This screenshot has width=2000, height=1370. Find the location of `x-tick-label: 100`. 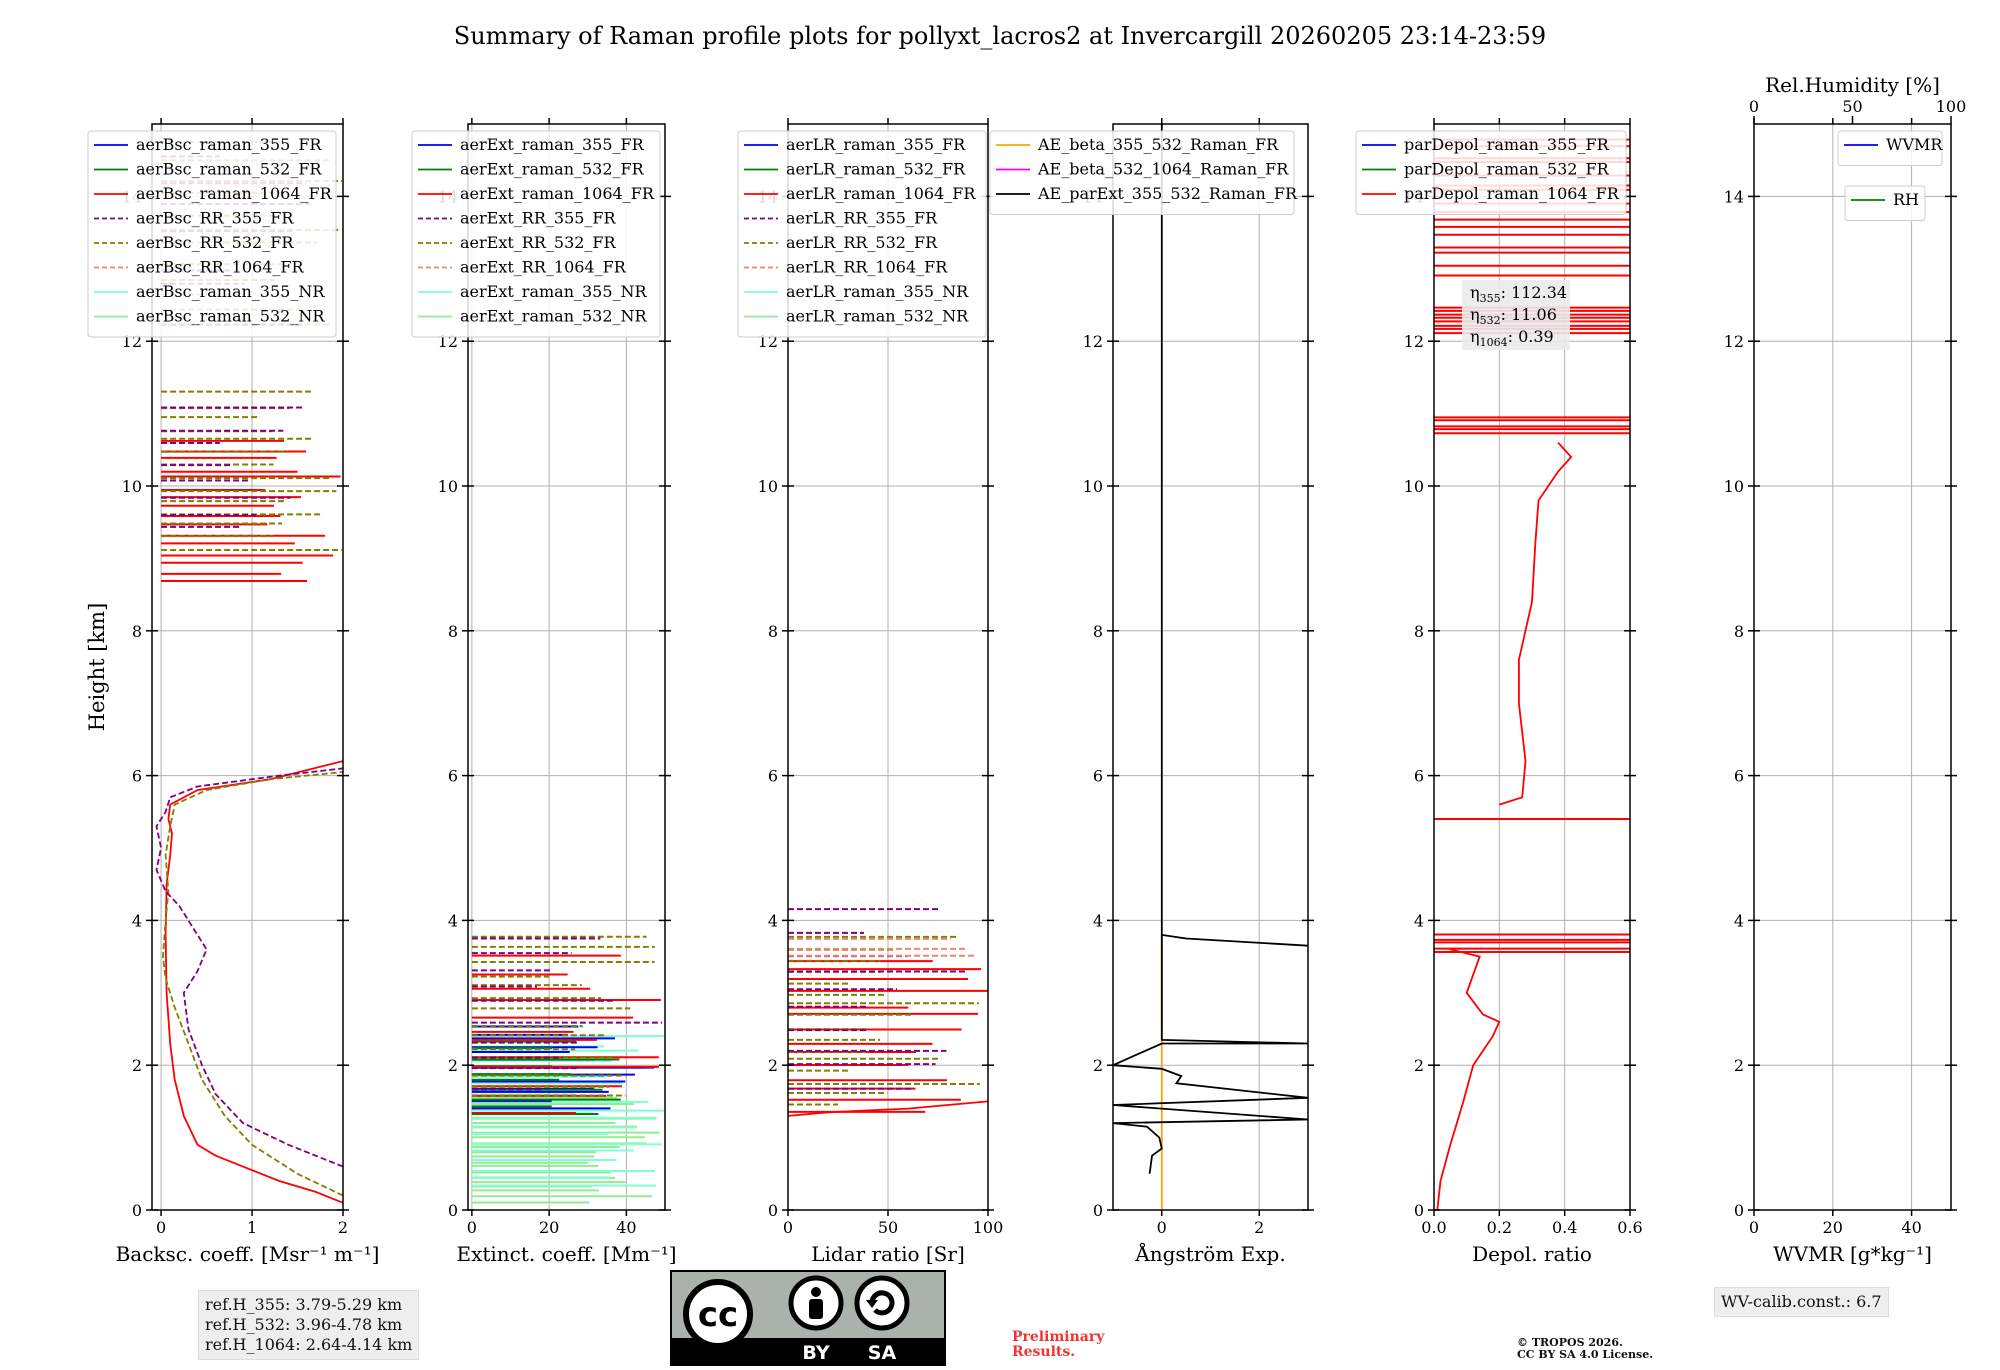

x-tick-label: 100 is located at coordinates (988, 1227).